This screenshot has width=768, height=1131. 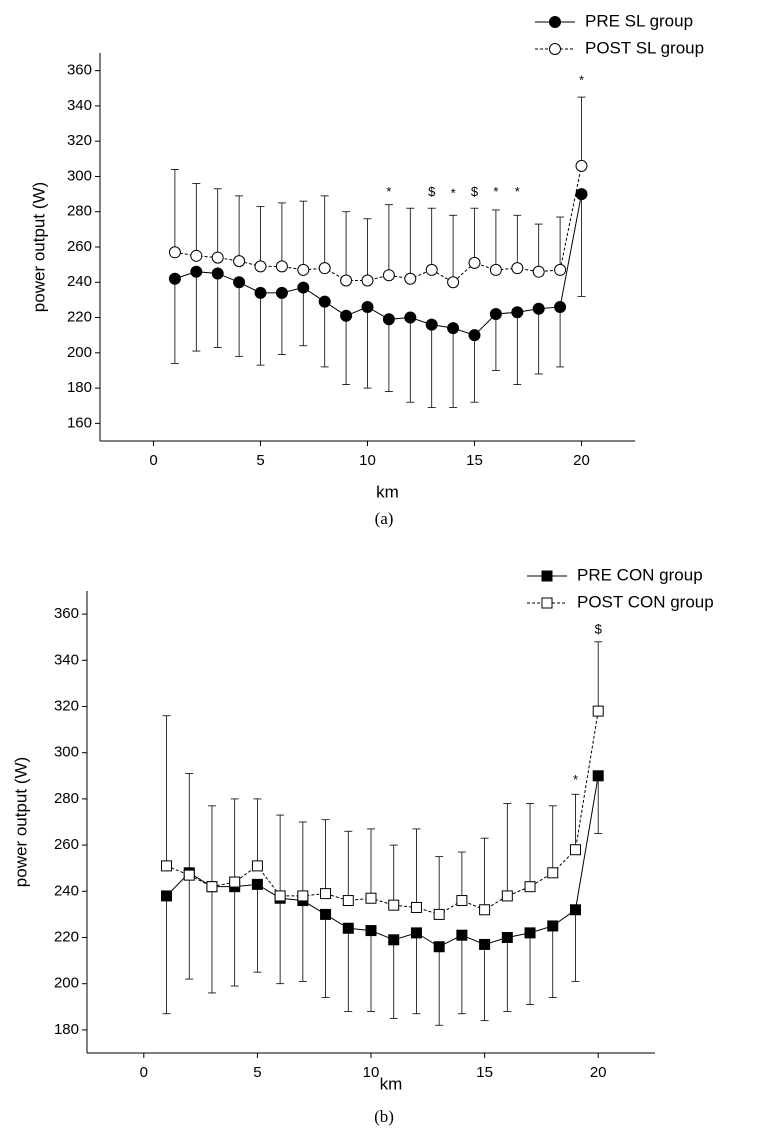 I want to click on y-tick-label: 300, so click(x=66, y=752).